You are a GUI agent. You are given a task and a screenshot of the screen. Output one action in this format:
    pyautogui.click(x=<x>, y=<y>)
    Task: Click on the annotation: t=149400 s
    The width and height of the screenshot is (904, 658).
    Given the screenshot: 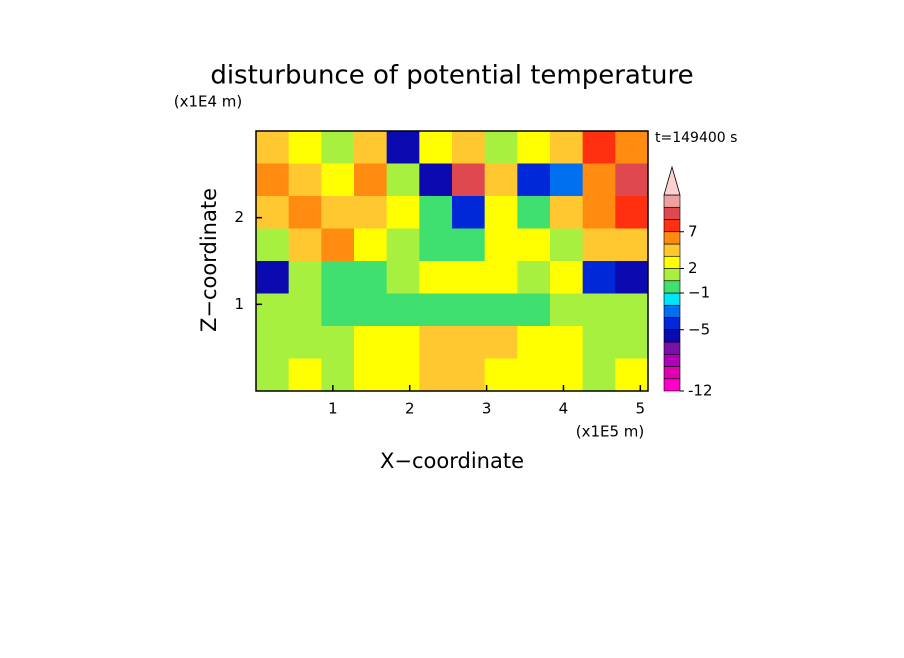 What is the action you would take?
    pyautogui.click(x=696, y=138)
    